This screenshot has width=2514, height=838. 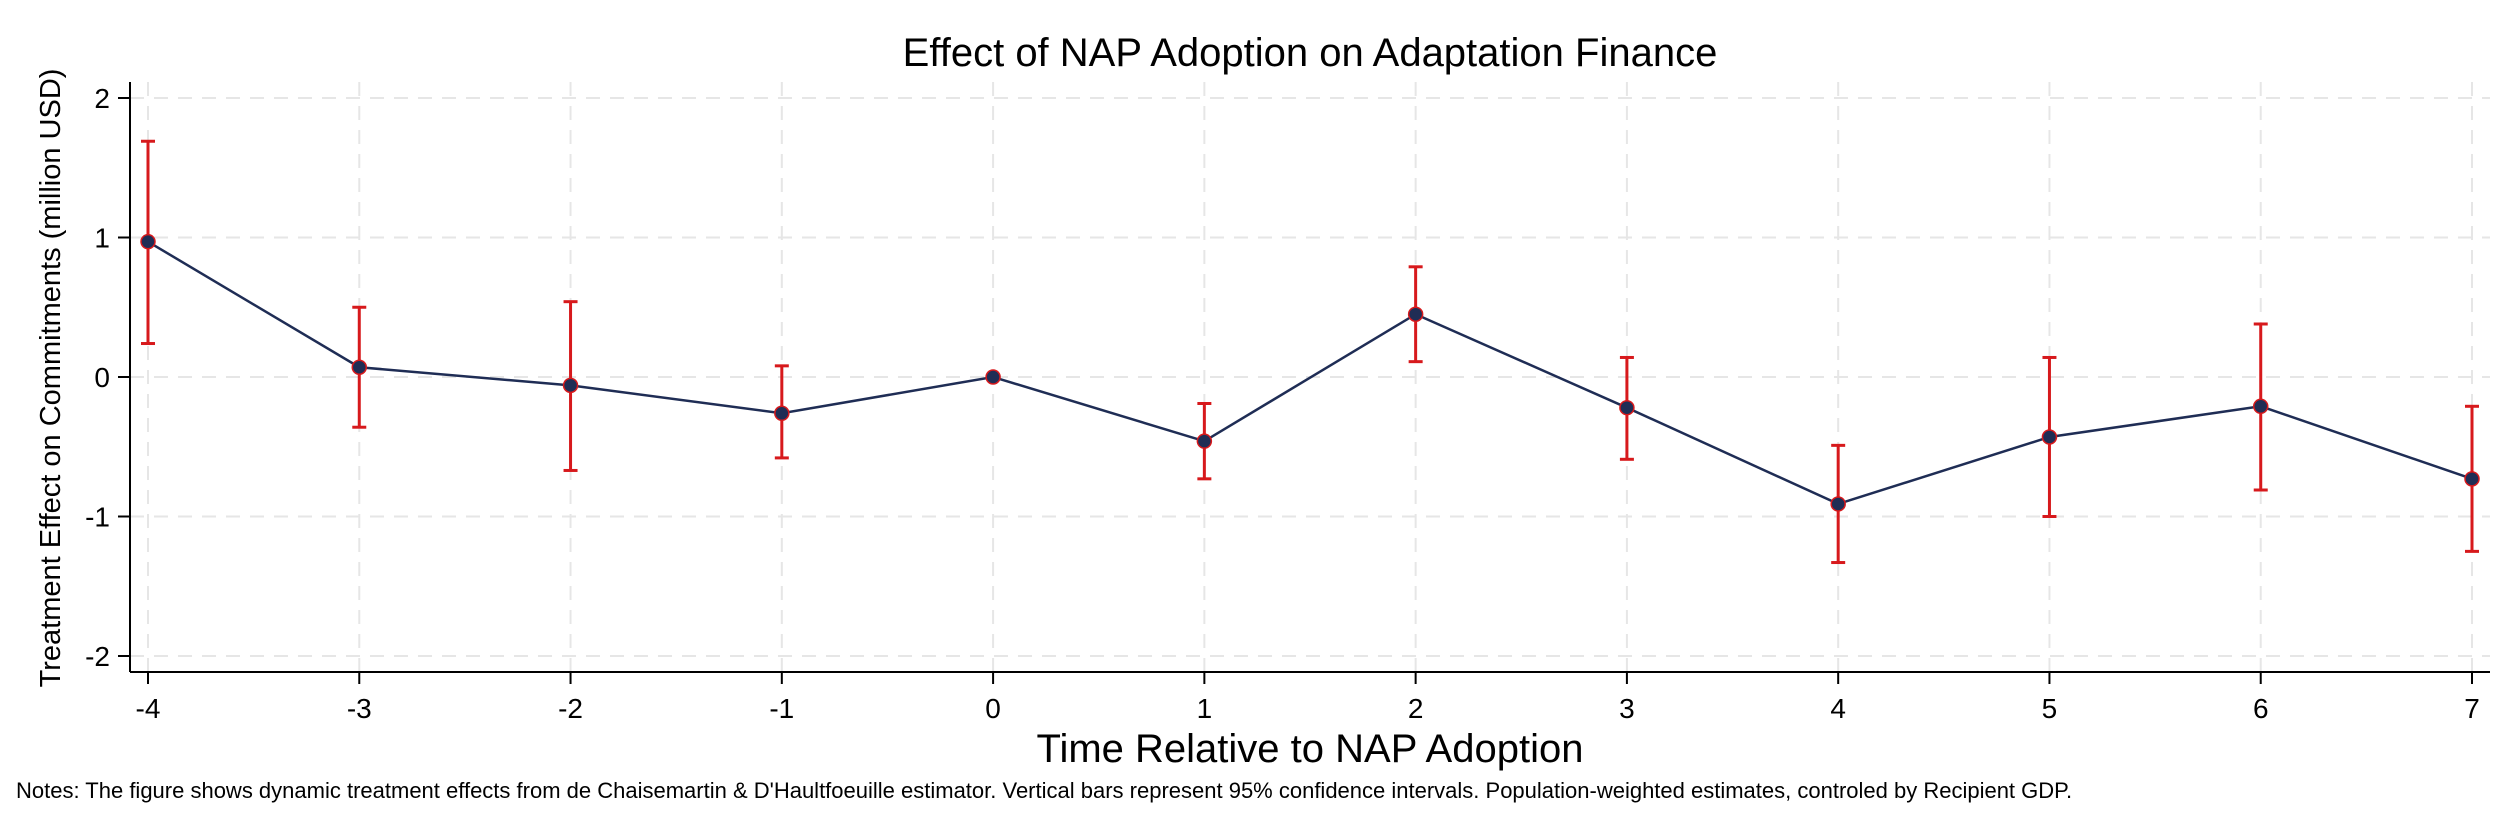 I want to click on x-tick-label: 5, so click(x=2050, y=708).